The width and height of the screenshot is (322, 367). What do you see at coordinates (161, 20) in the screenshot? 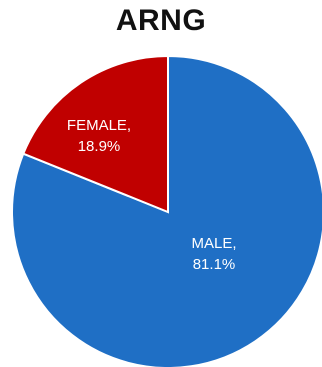
I see `chart-title: ARNG` at bounding box center [161, 20].